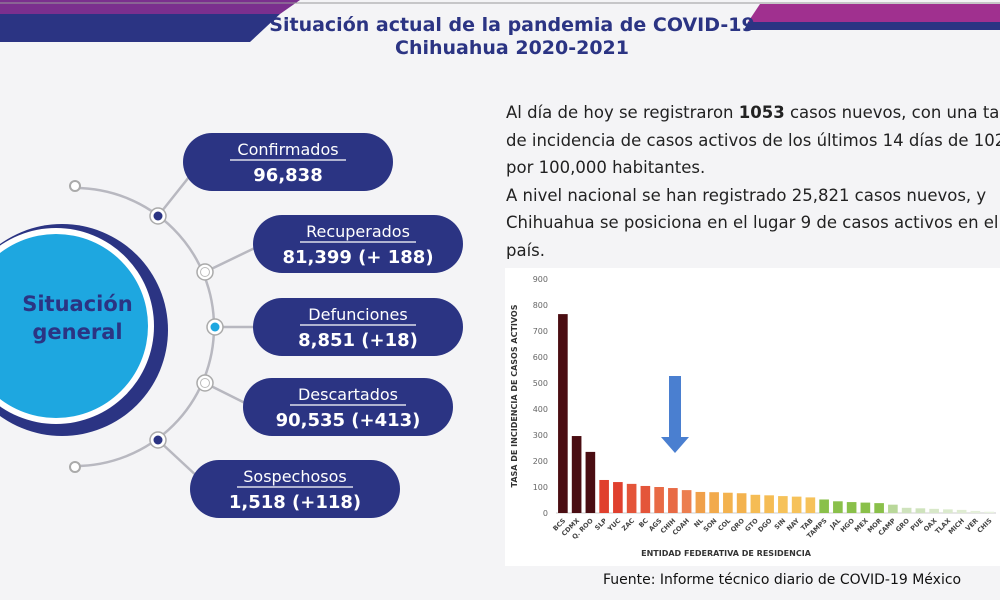 The width and height of the screenshot is (1000, 600). Describe the element at coordinates (287, 149) in the screenshot. I see `card-label: Confirmados` at that location.